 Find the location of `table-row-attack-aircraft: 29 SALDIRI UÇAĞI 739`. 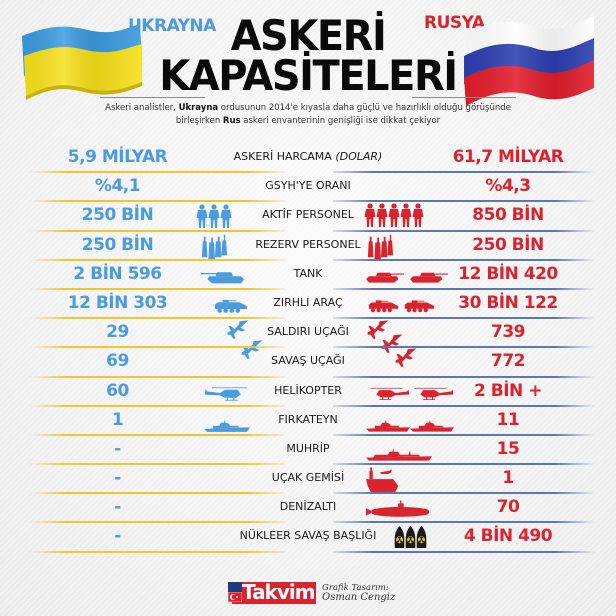

table-row-attack-aircraft: 29 SALDIRI UÇAĞI 739 is located at coordinates (308, 343).